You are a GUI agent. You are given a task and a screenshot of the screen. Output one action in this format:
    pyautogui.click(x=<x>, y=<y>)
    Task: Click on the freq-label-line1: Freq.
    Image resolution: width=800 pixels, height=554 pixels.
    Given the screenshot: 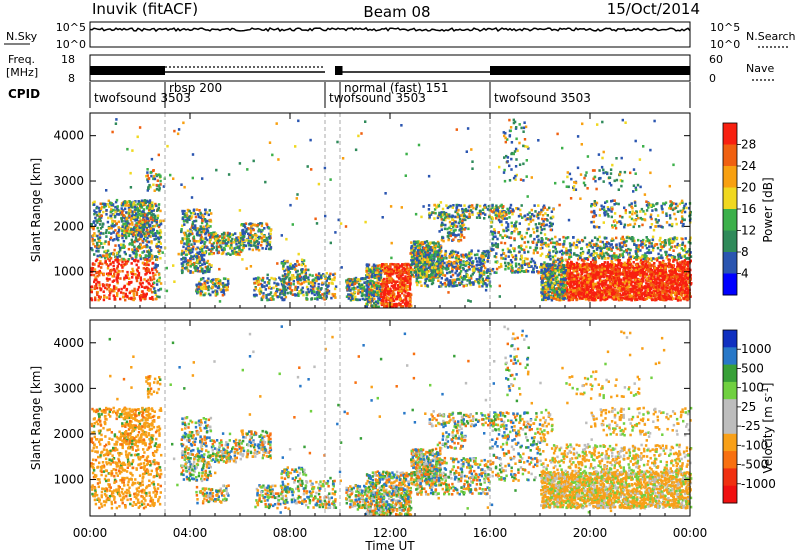 What is the action you would take?
    pyautogui.click(x=21, y=59)
    